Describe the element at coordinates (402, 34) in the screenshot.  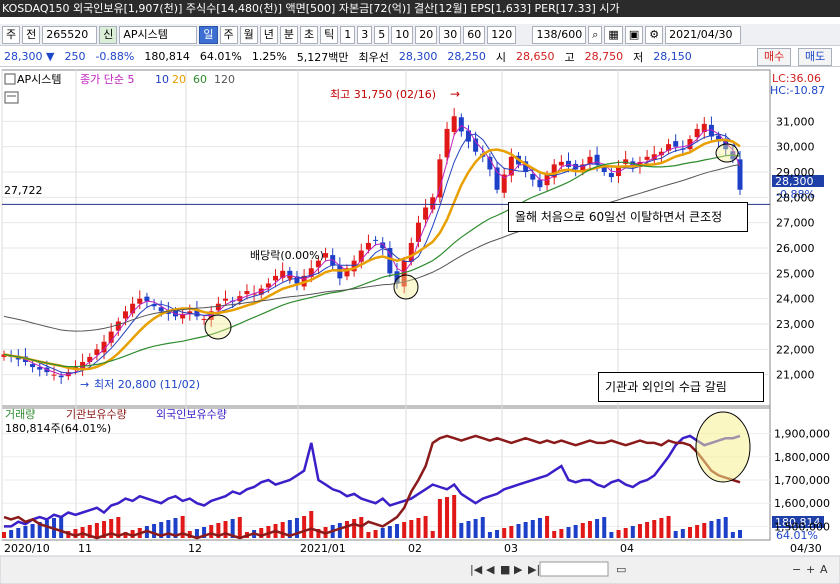
I see `interval-10: 10` at that location.